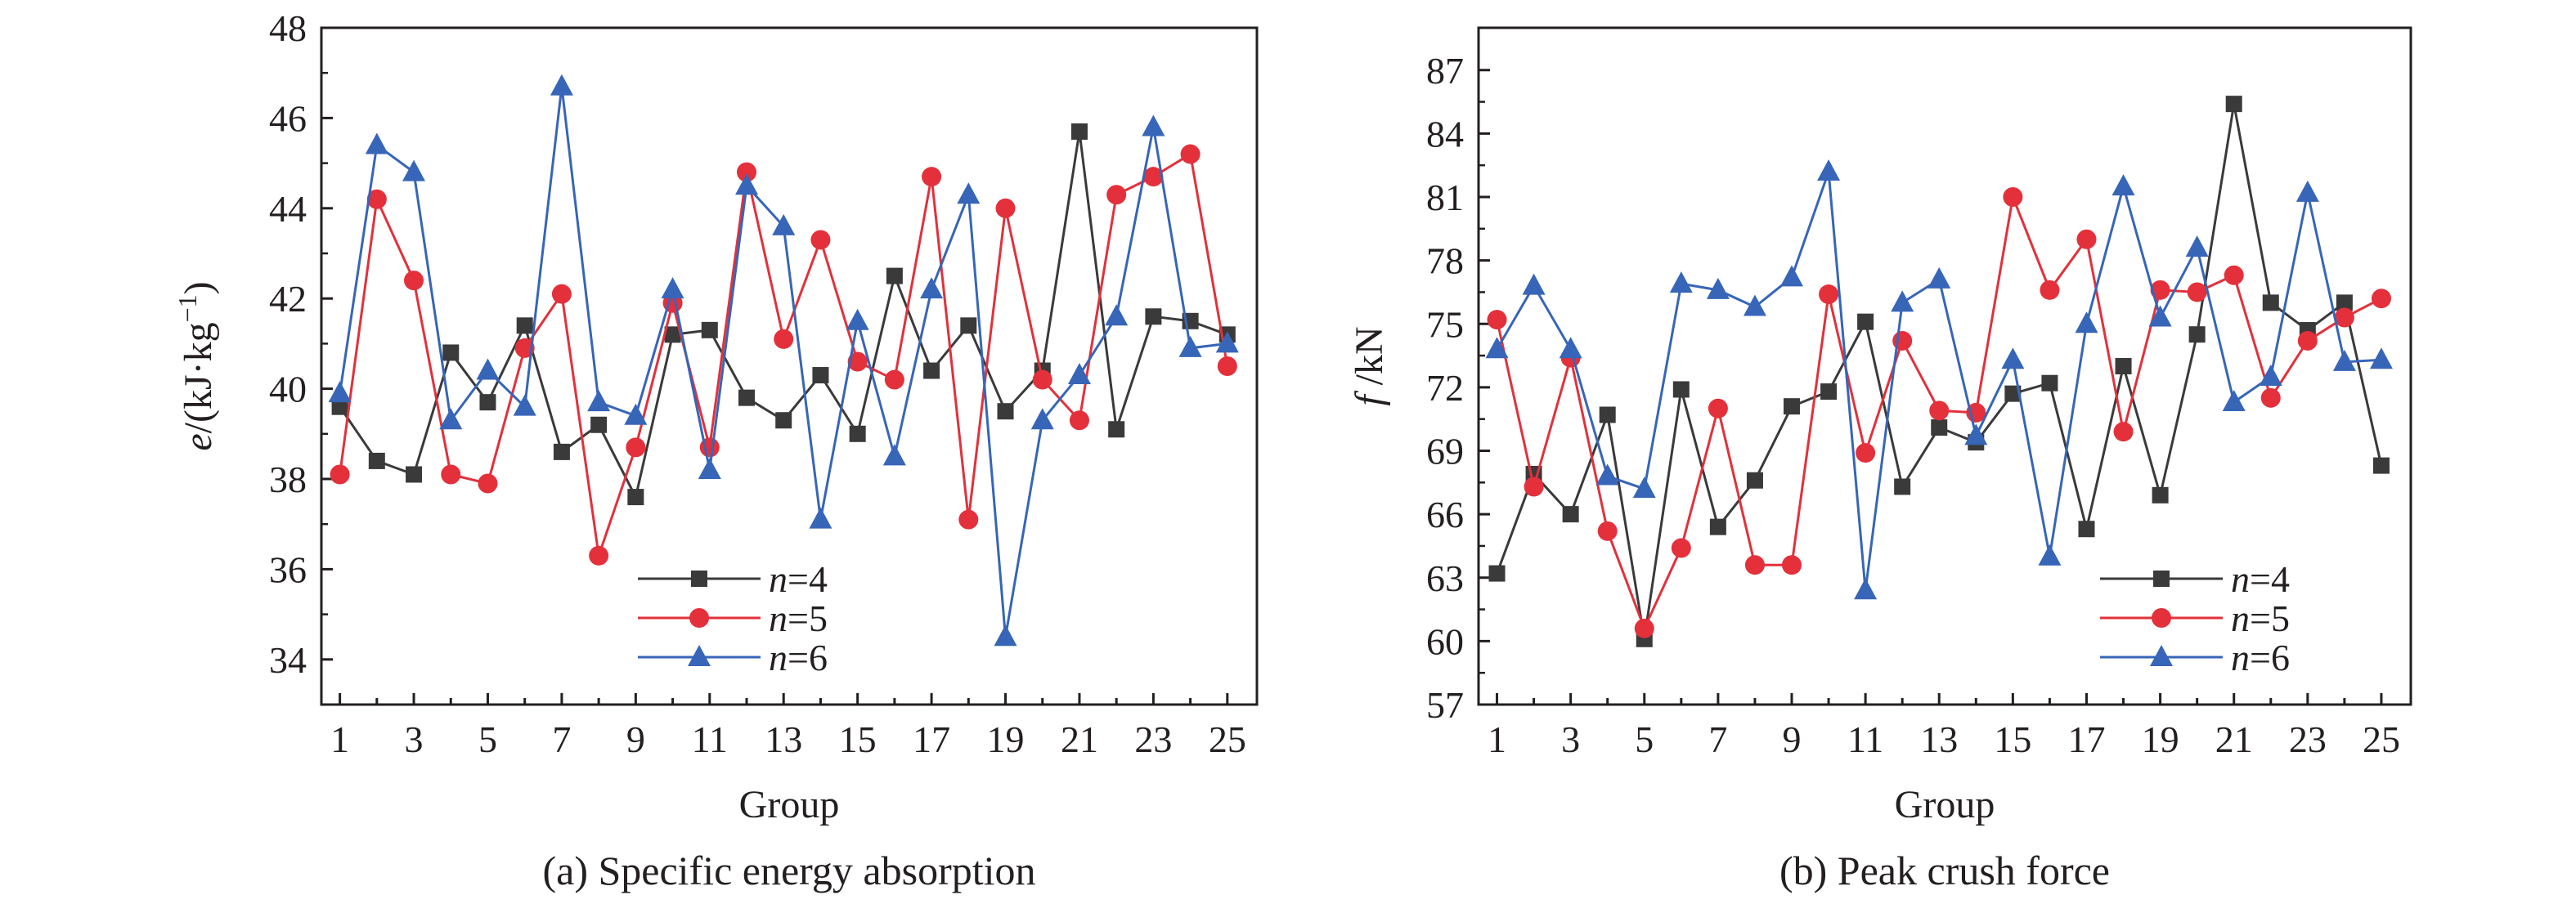 This screenshot has height=904, width=2576. What do you see at coordinates (635, 739) in the screenshot?
I see `x-tick-label: 9` at bounding box center [635, 739].